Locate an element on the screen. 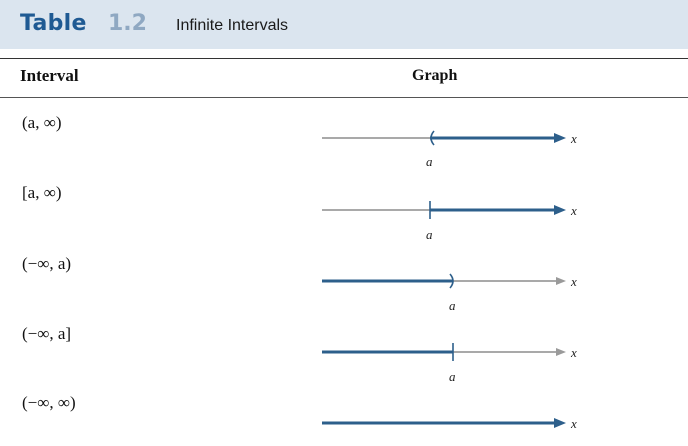 The width and height of the screenshot is (688, 446). interval-neg-inf-inf: (−∞, ∞) is located at coordinates (49, 402).